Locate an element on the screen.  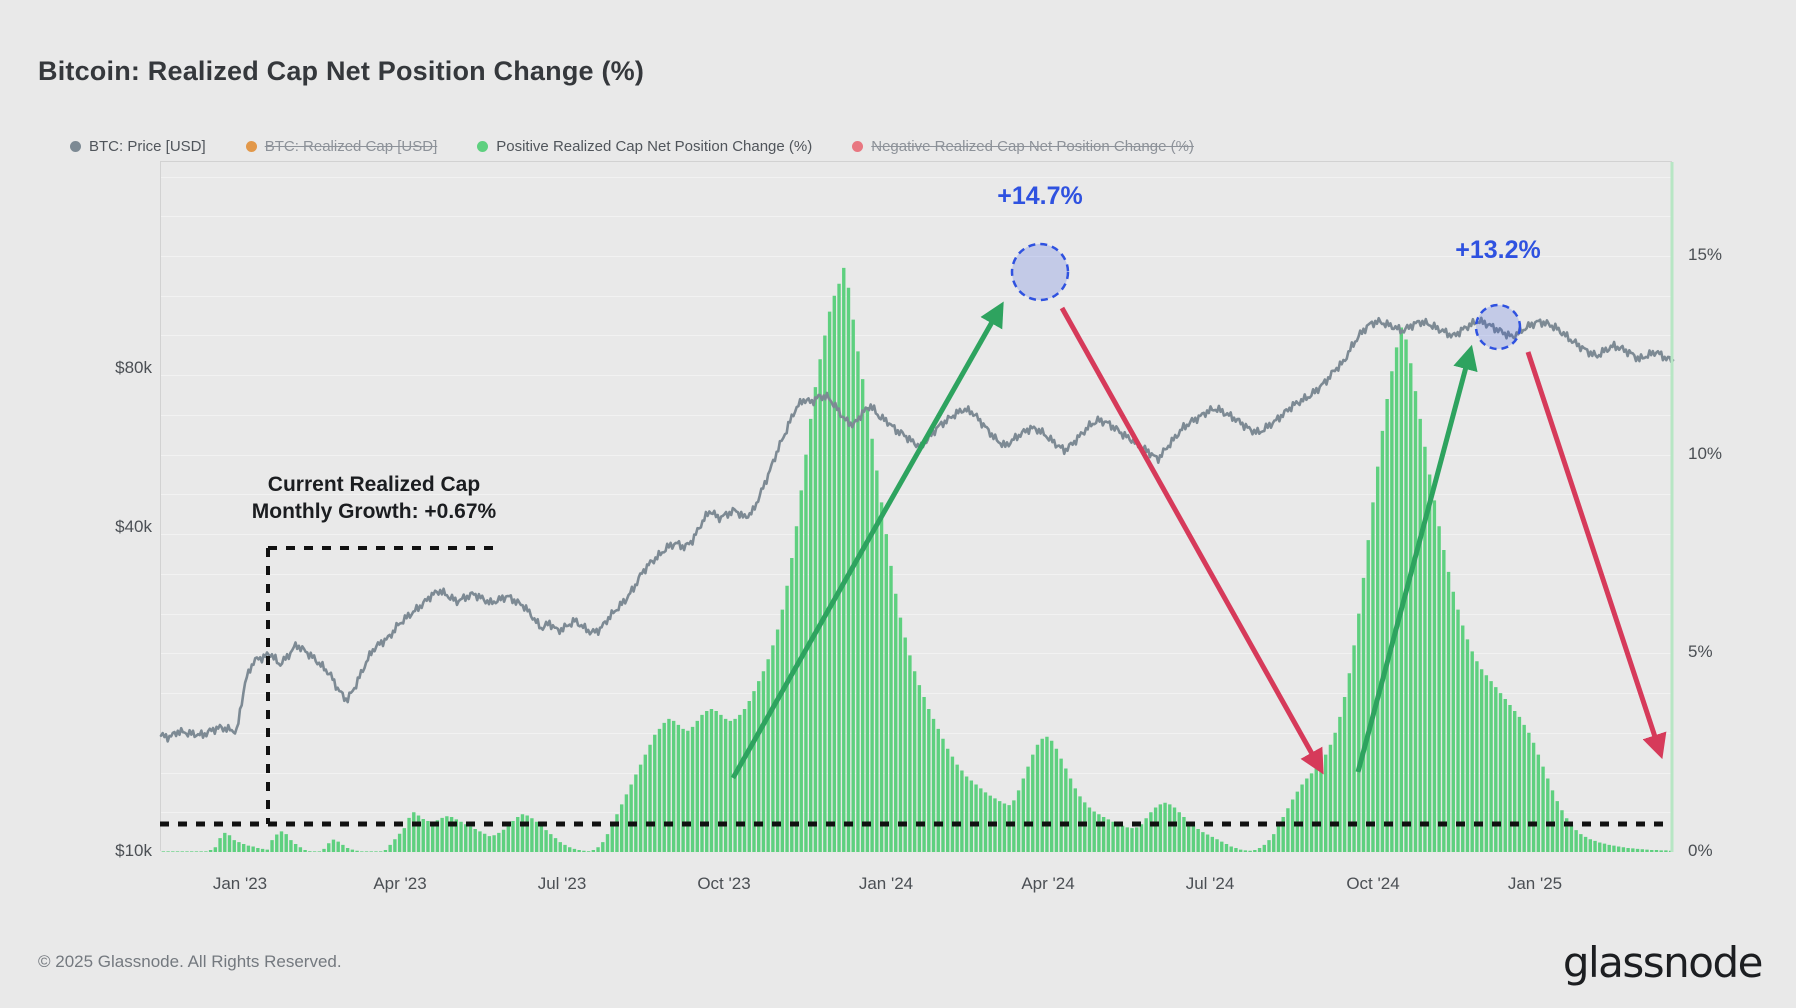
legend-label: BTC: Realized Cap [USD] is located at coordinates (351, 146).